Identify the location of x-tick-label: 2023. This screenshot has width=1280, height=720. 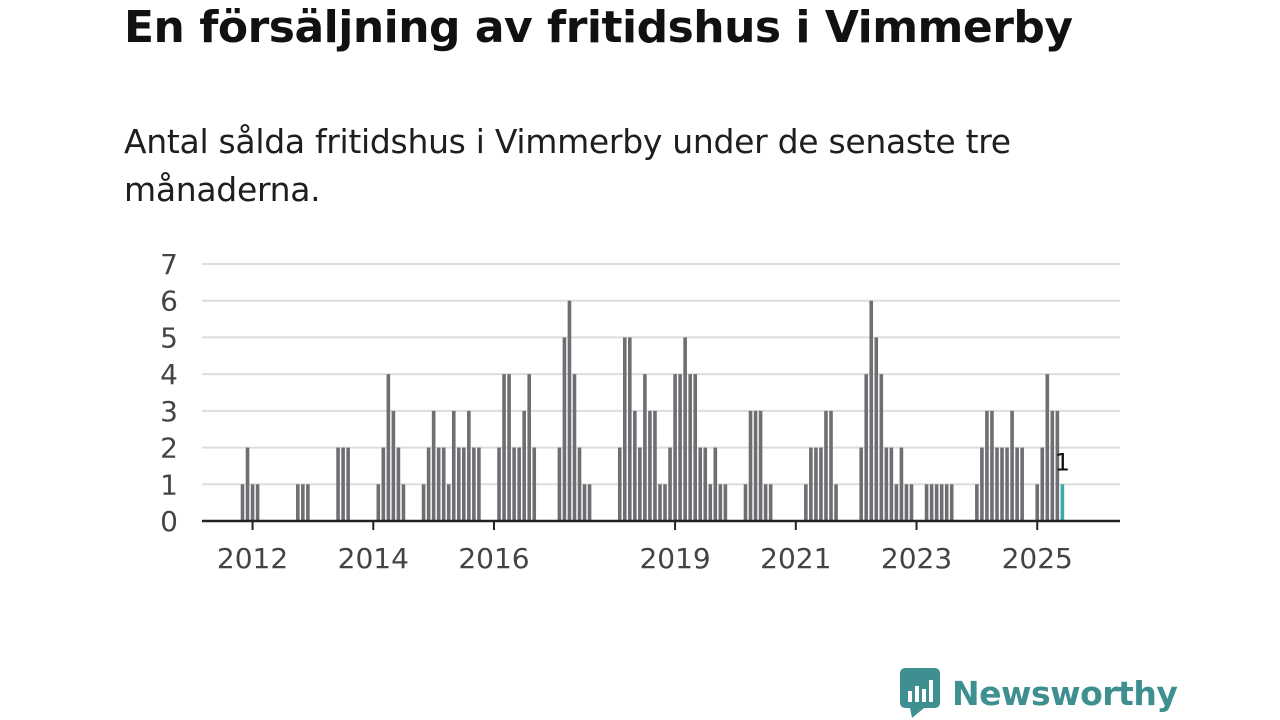
(916, 558).